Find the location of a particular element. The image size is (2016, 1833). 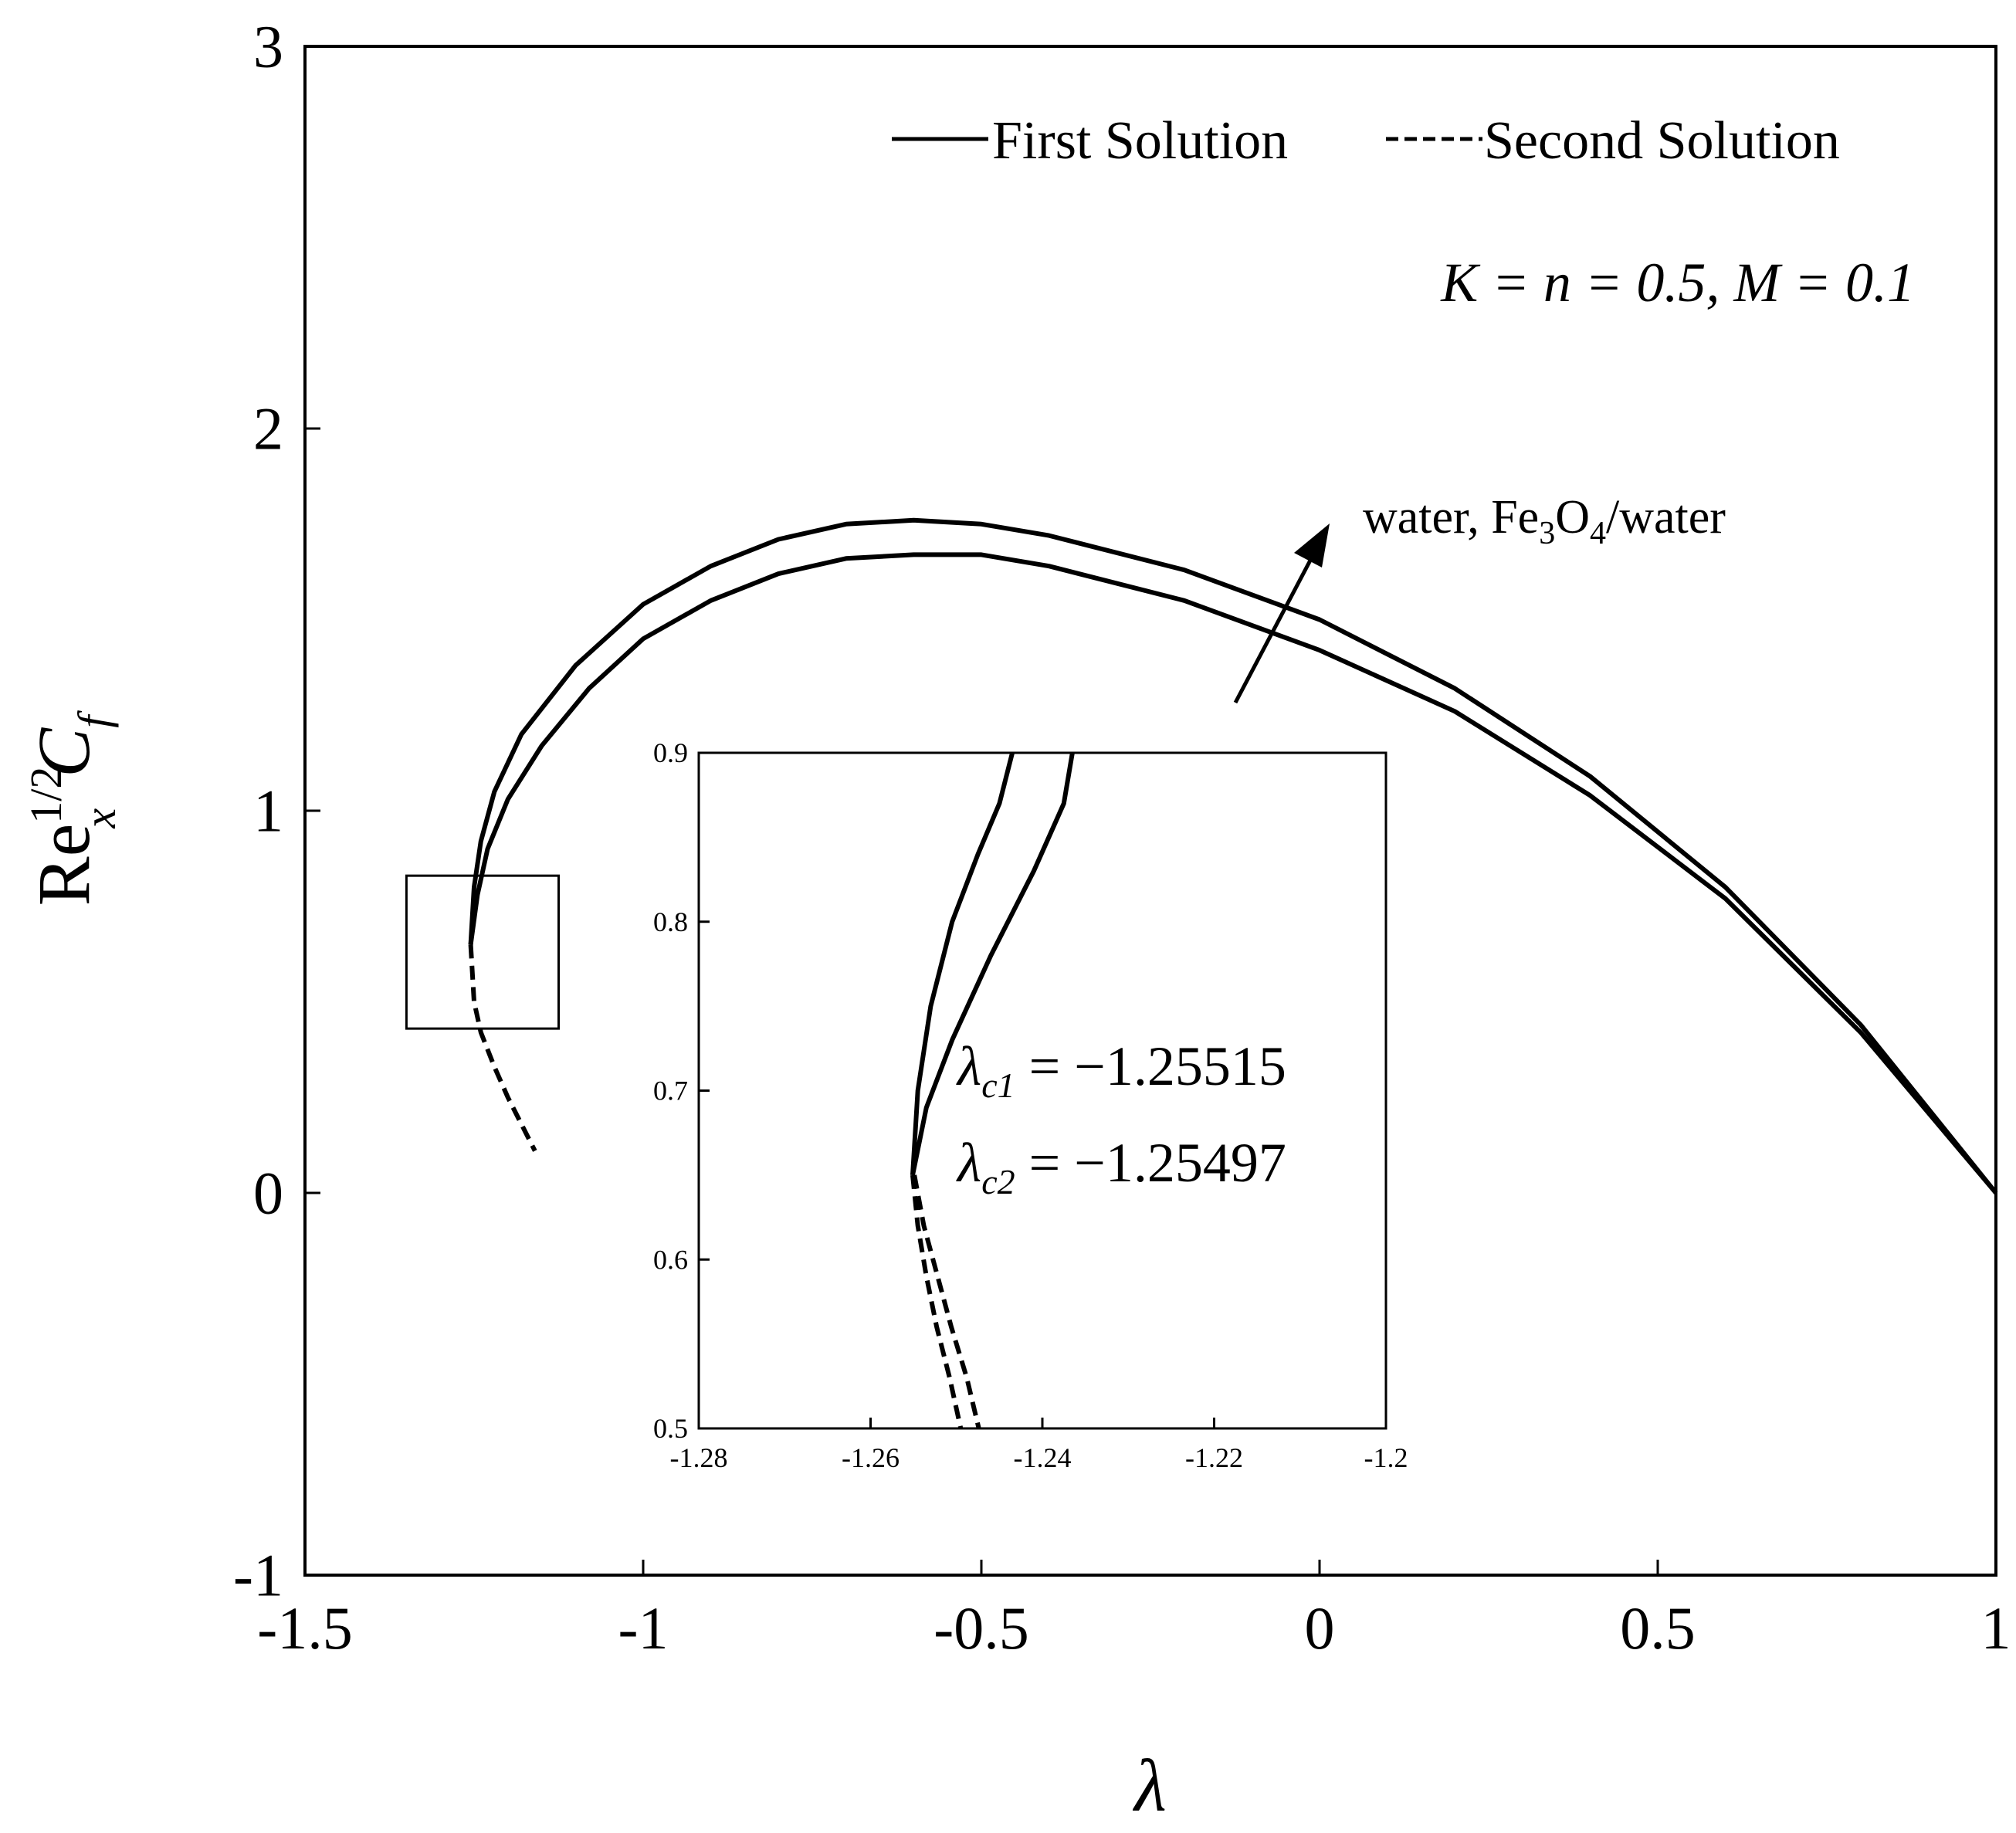

parameters-annotation: K = n = 0.5, M = 0.1 is located at coordinates (1677, 282).